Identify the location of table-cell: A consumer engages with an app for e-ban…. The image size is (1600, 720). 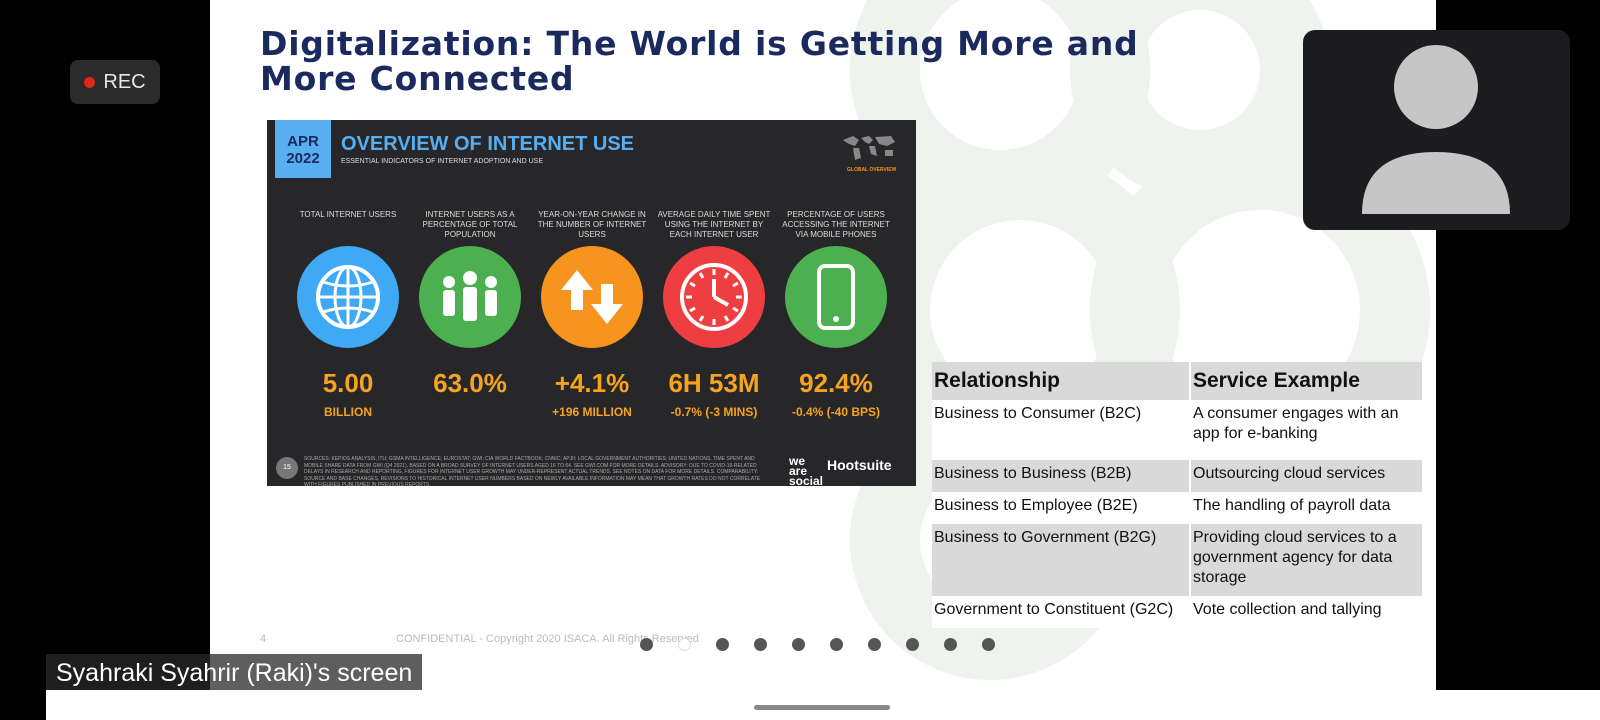
(1305, 430).